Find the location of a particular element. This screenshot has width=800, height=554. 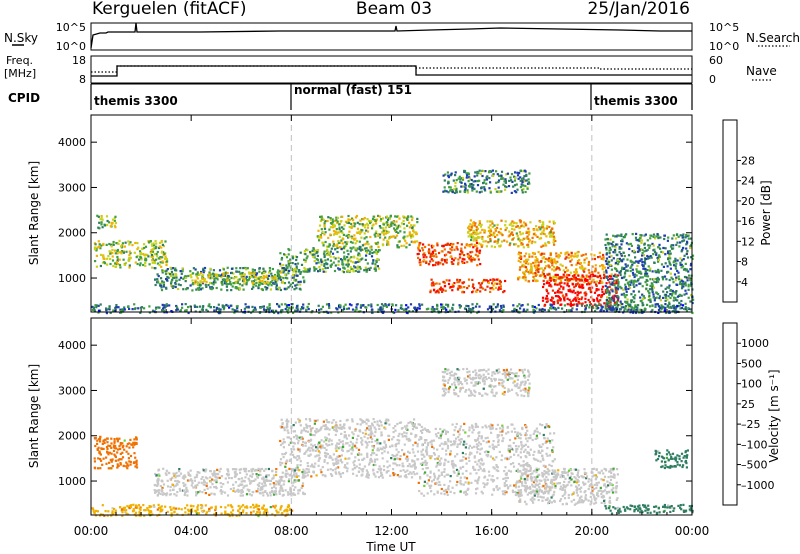

freq-unit-label: [MHz] is located at coordinates (20, 73).